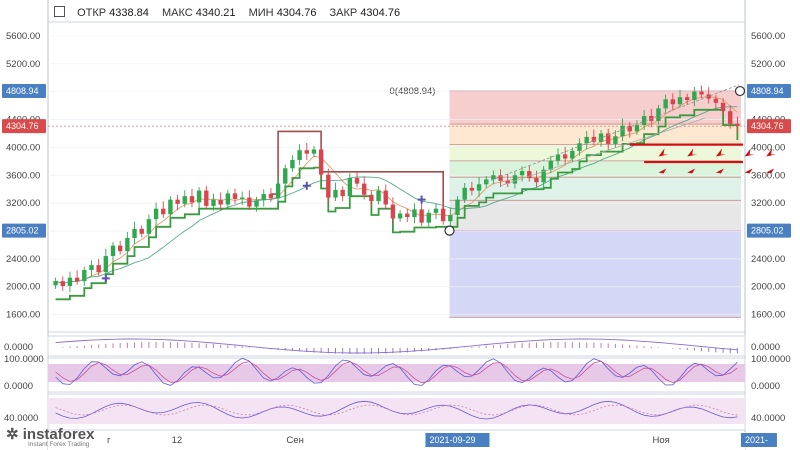 The height and width of the screenshot is (450, 800). Describe the element at coordinates (18, 386) in the screenshot. I see `stoch-bottom-label-left: 0.0000` at that location.